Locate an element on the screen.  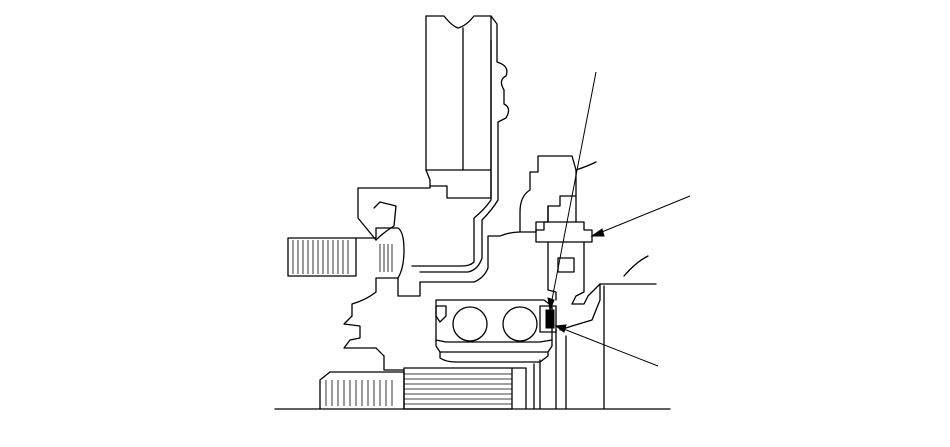
caliper-curve is located at coordinates (636, 266).